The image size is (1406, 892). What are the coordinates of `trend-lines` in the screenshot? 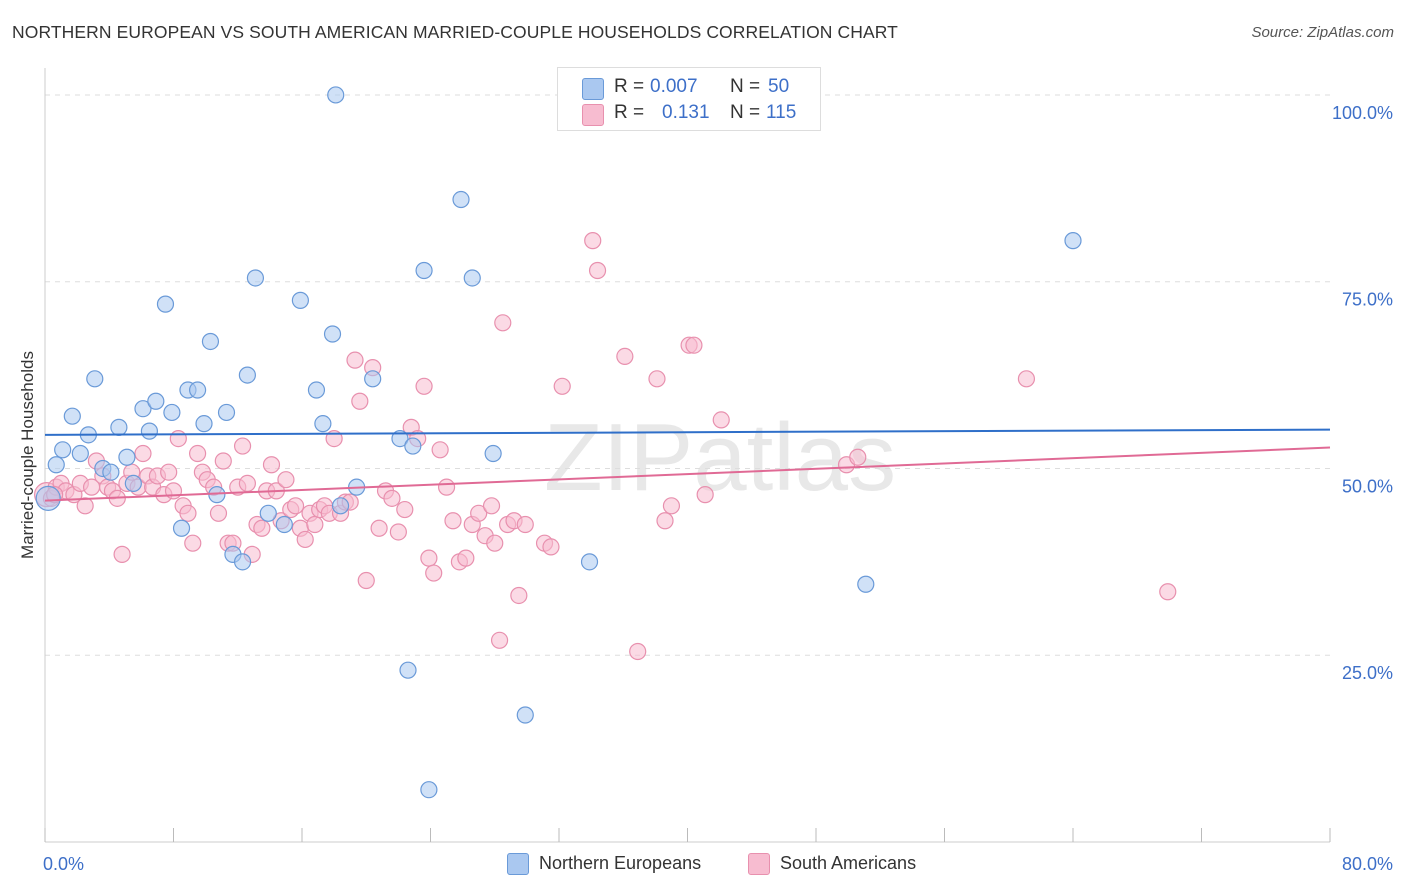 It's located at (687, 465).